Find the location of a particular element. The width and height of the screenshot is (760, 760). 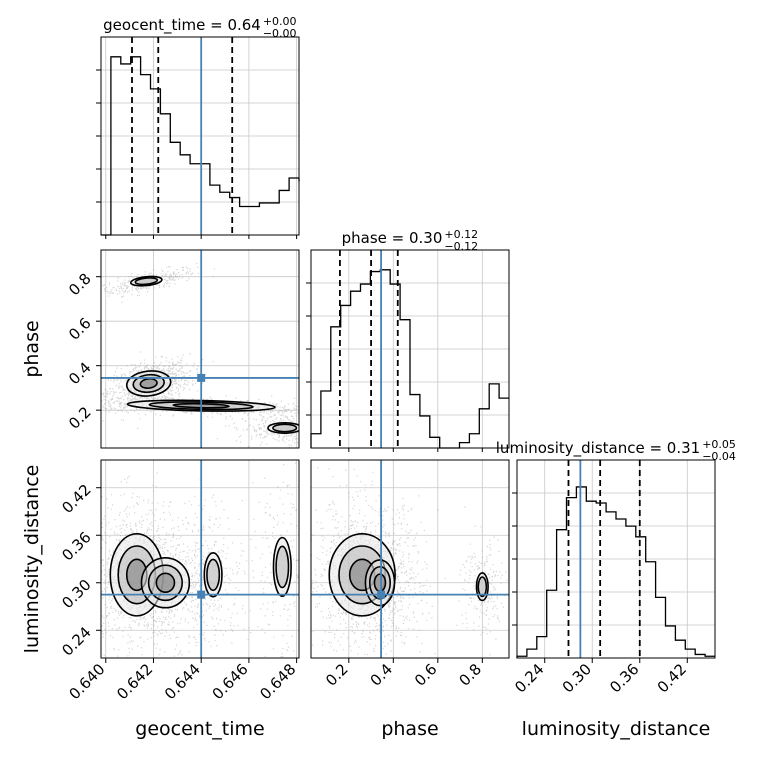

panel-geocent_time-vs-luminosity_distance is located at coordinates (200, 559).